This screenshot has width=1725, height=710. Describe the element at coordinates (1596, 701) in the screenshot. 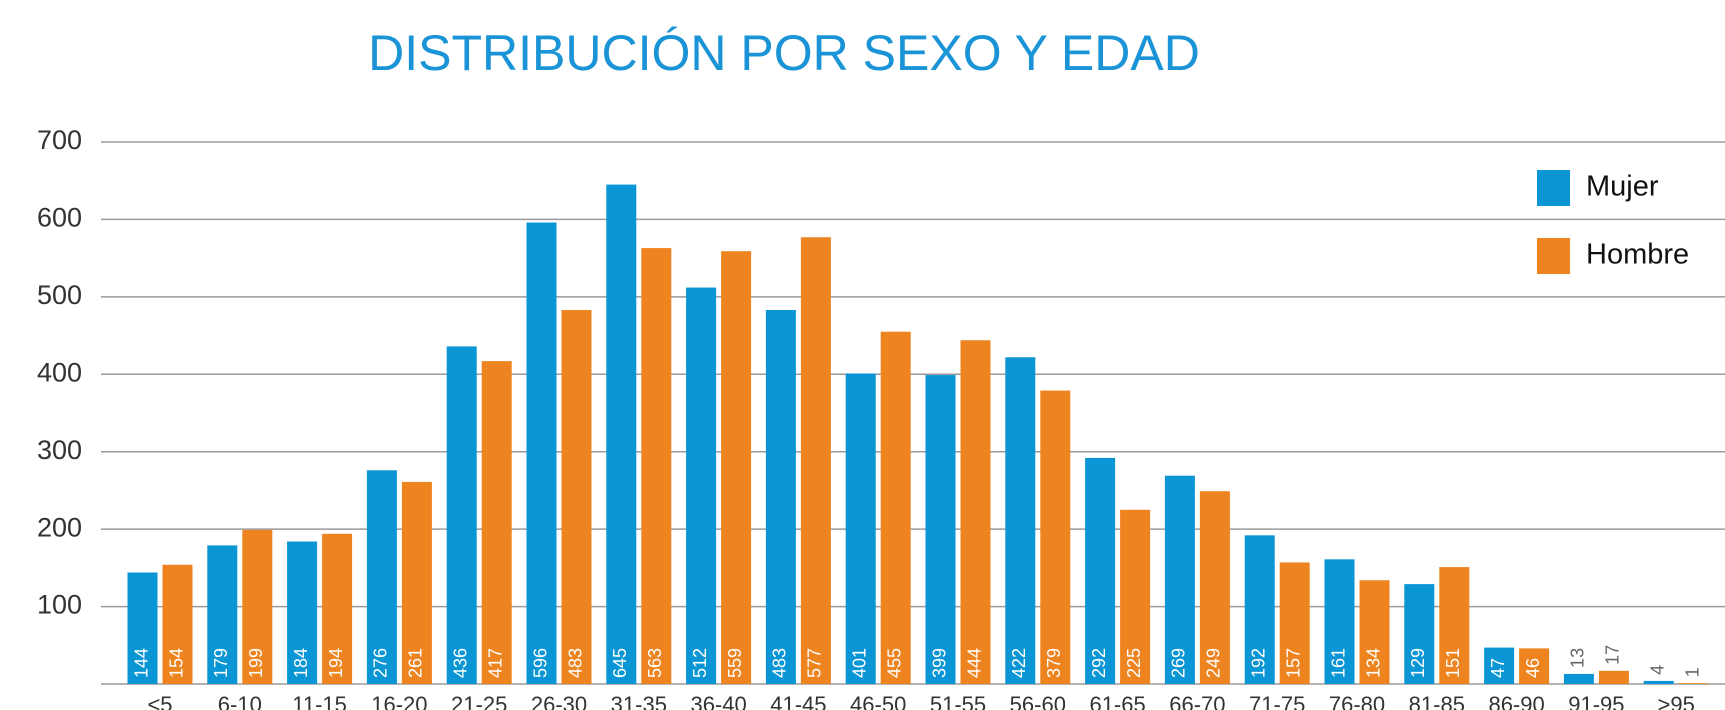

I see `x-tick-label: 91-95` at that location.